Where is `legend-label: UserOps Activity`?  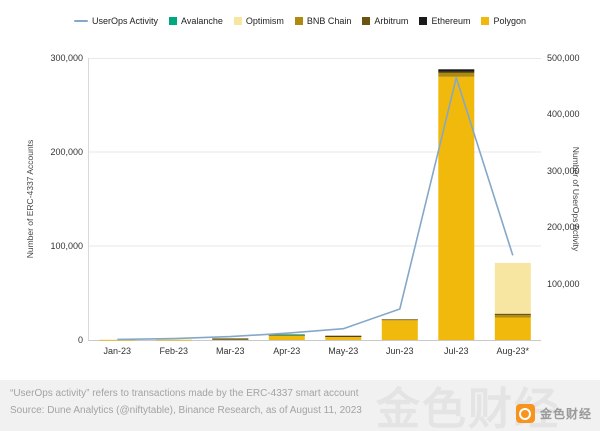 legend-label: UserOps Activity is located at coordinates (125, 21).